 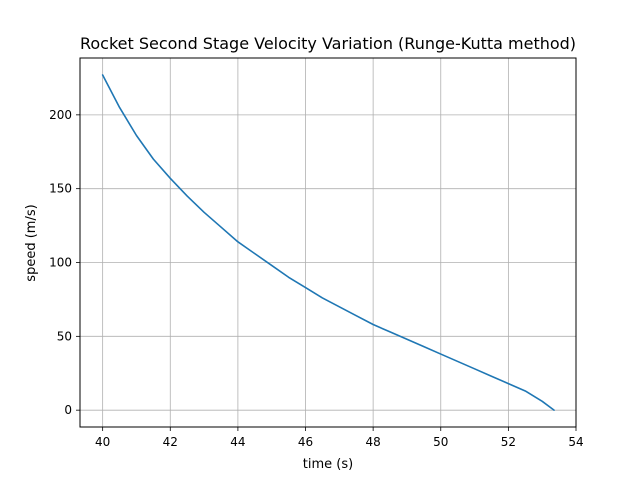 What do you see at coordinates (339, 438) in the screenshot?
I see `x-axis-ticks: 40 42 44 46 48 50 52 54` at bounding box center [339, 438].